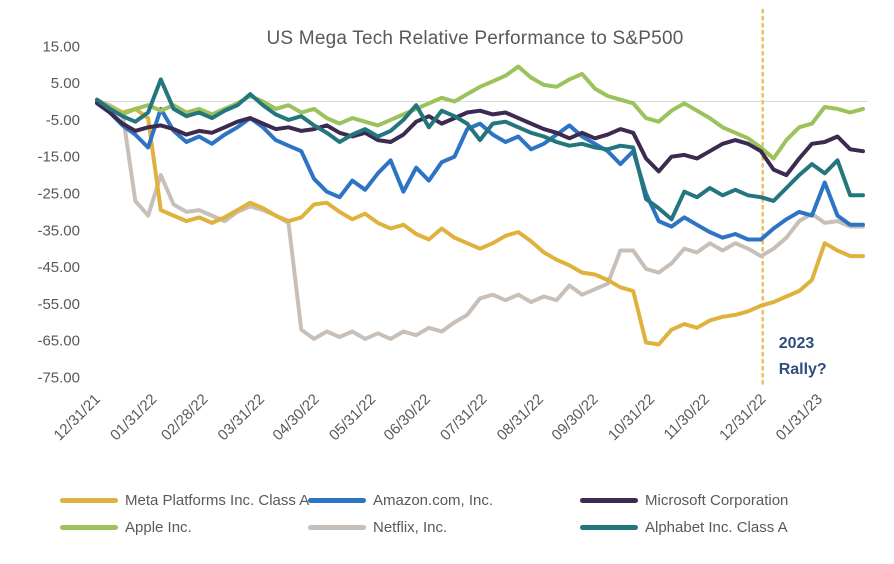 This screenshot has width=894, height=564. Describe the element at coordinates (58, 378) in the screenshot. I see `y-axis-tick-label: -75.00` at that location.